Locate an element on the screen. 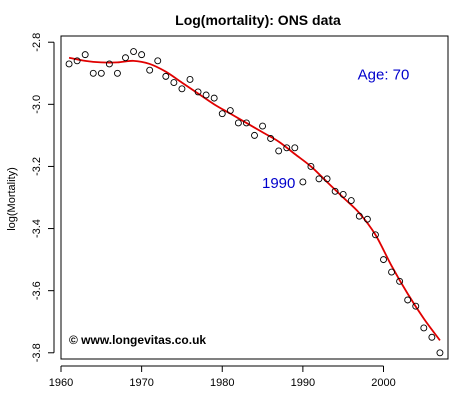  copyright-label: © www.longevitas.co.uk is located at coordinates (137, 340).